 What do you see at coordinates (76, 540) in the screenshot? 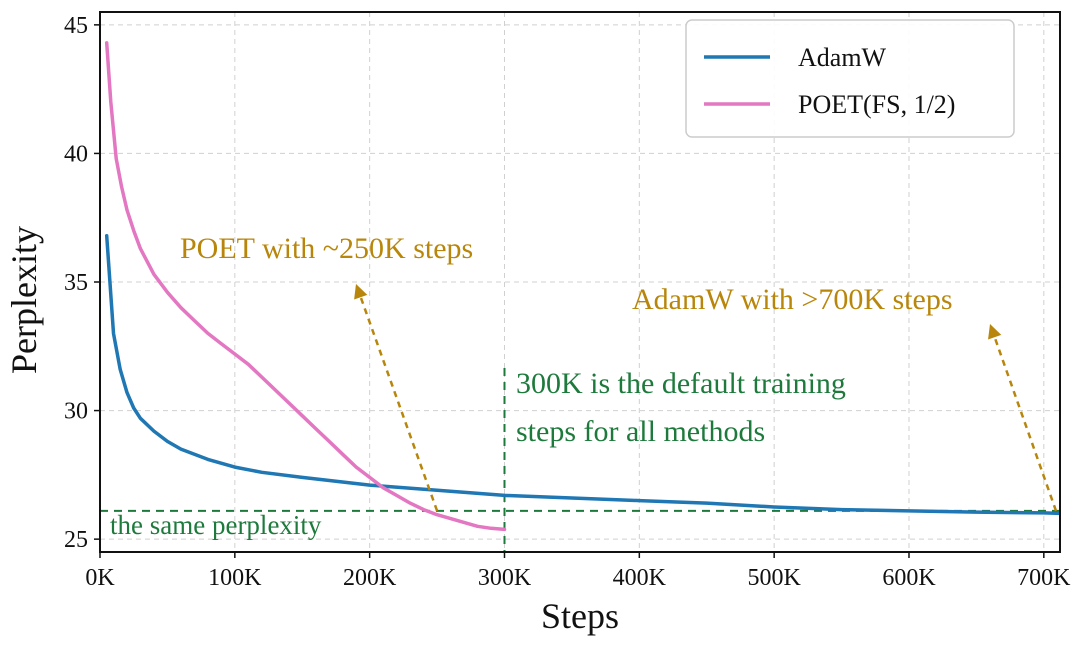
I see `y-tick-label: 25` at bounding box center [76, 540].